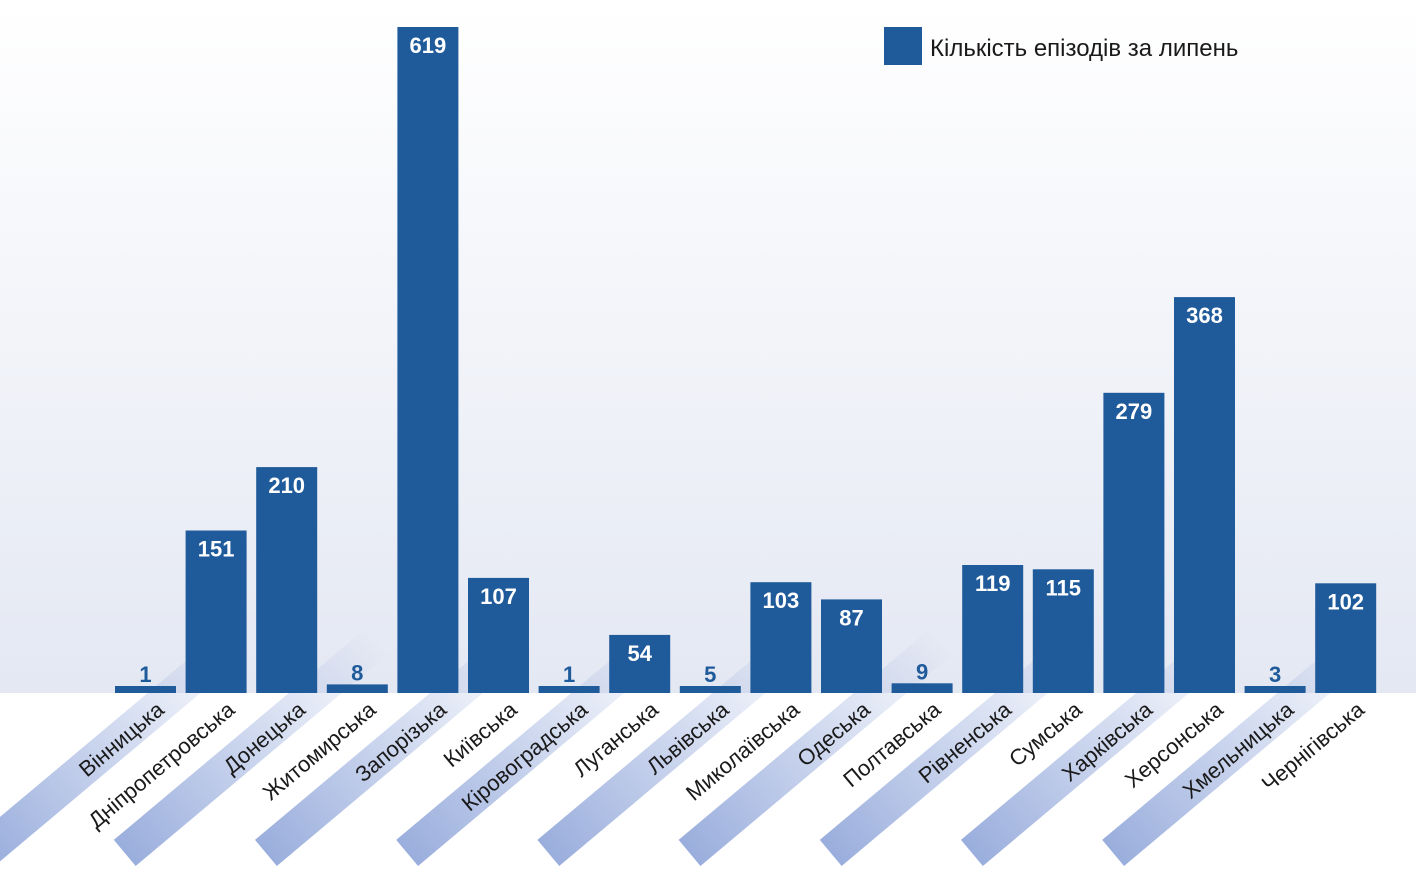 The image size is (1416, 886). What do you see at coordinates (525, 756) in the screenshot?
I see `x-tick-label-cat-6: Кіровоградська` at bounding box center [525, 756].